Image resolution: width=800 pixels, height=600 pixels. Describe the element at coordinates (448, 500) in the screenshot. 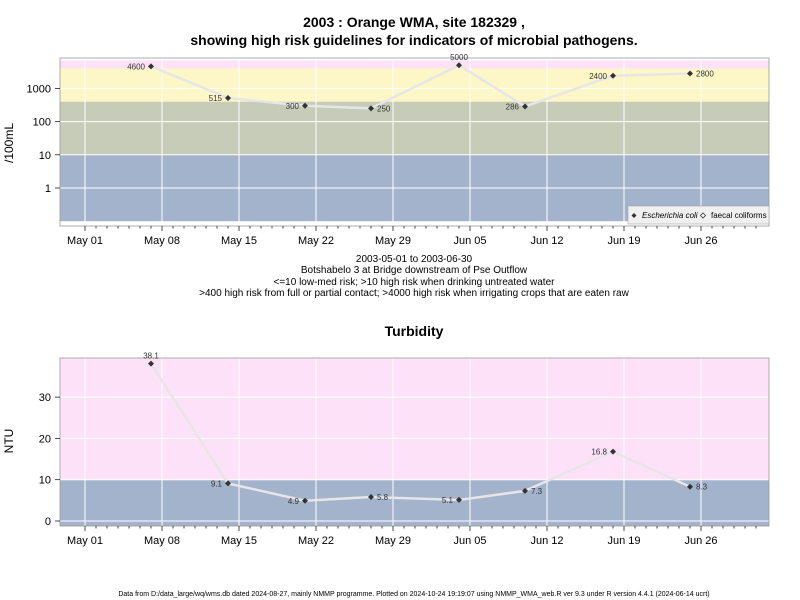

I see `chart2-data-label-4: 5.1` at that location.